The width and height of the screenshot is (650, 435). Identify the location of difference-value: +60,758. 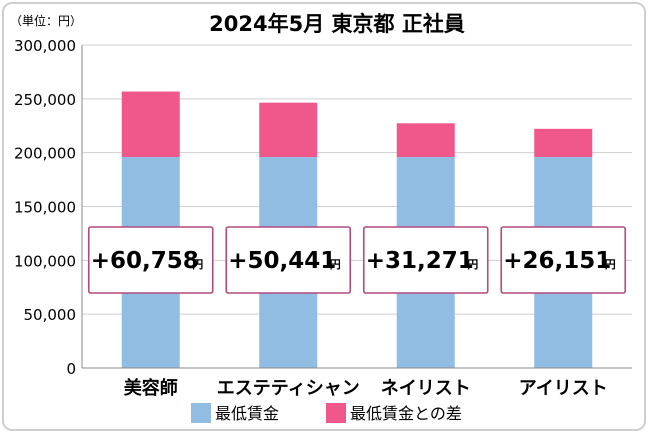
(145, 261).